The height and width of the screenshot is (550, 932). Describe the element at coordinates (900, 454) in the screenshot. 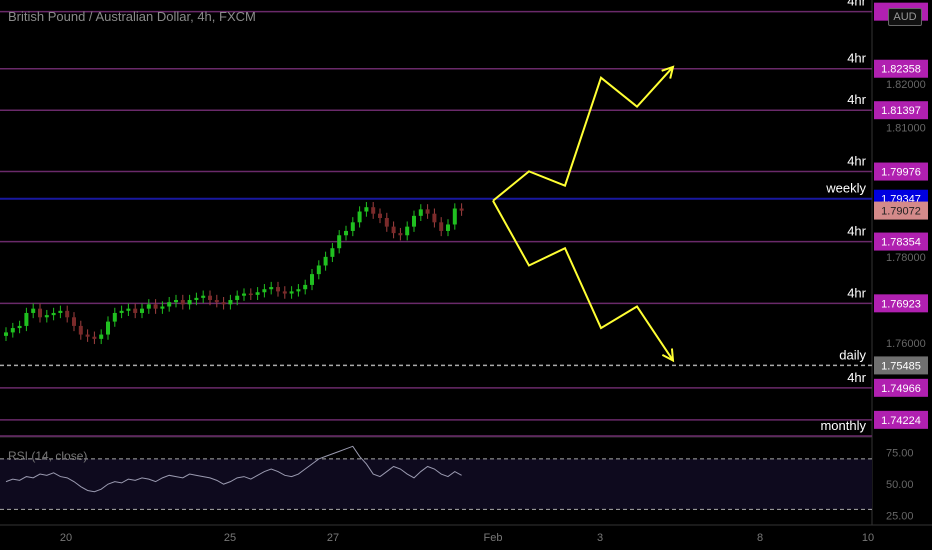

I see `rsi-tick-label: 75.00` at that location.